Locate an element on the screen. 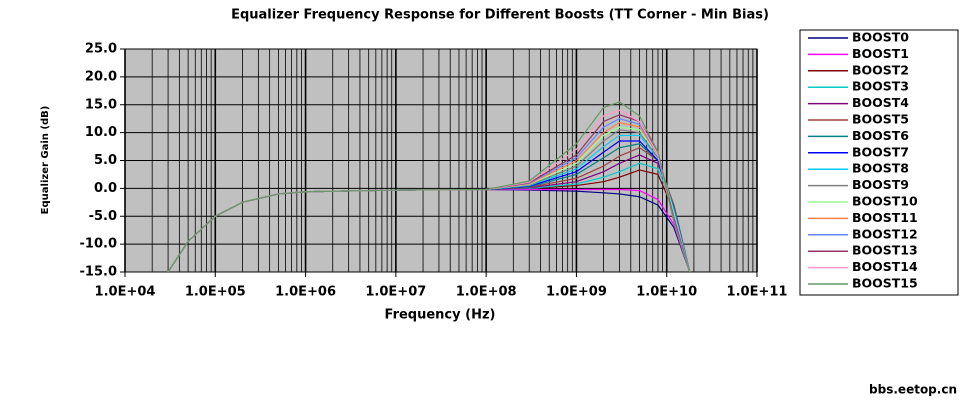 The image size is (960, 400). watermark: bbs.eetop.cn is located at coordinates (913, 390).